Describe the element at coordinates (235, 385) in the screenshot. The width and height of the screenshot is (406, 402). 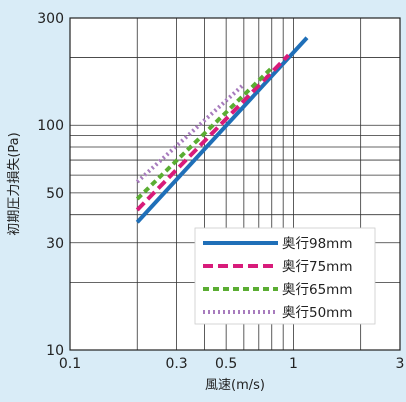
I see `x-axis-label: 風速(m/s)` at that location.